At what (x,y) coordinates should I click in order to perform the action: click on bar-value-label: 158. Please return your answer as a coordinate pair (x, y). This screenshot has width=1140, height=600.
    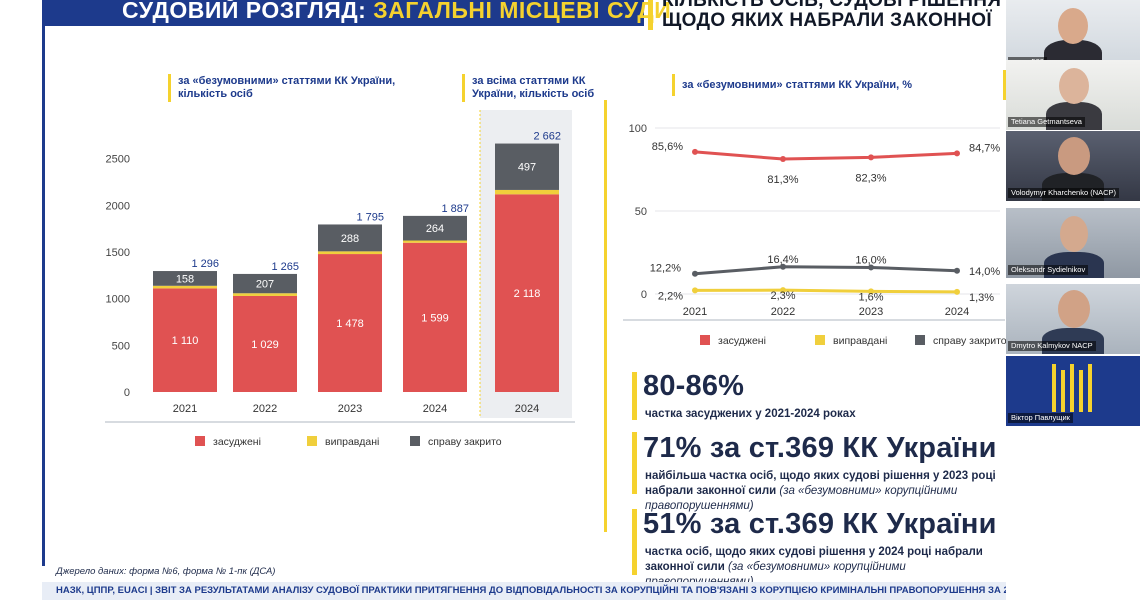
    Looking at the image, I should click on (185, 279).